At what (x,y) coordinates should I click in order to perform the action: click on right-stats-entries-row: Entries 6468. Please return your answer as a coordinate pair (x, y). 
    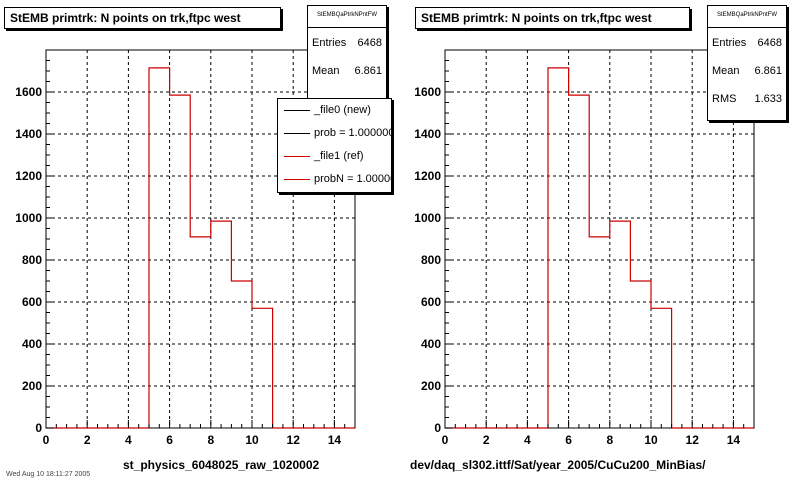
    Looking at the image, I should click on (747, 42).